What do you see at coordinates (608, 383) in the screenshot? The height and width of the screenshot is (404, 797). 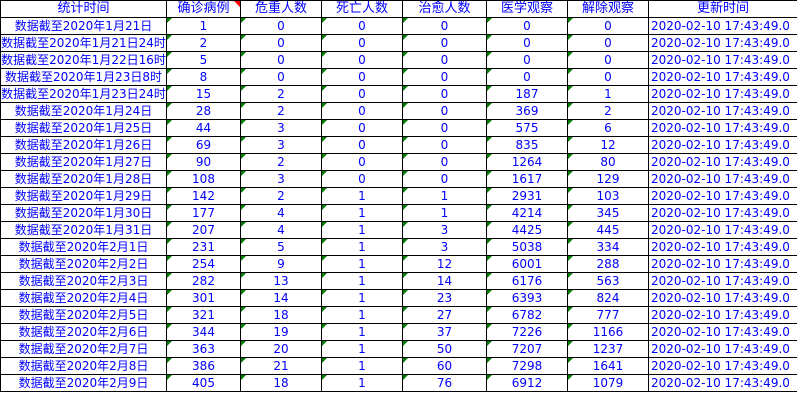 I see `cell-released: 1079` at bounding box center [608, 383].